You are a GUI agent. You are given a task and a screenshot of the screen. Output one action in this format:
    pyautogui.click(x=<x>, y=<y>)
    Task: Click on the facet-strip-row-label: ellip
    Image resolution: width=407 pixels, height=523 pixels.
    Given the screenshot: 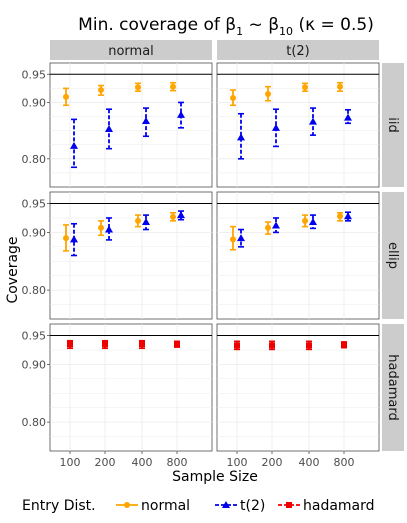 What is the action you would take?
    pyautogui.click(x=392, y=255)
    